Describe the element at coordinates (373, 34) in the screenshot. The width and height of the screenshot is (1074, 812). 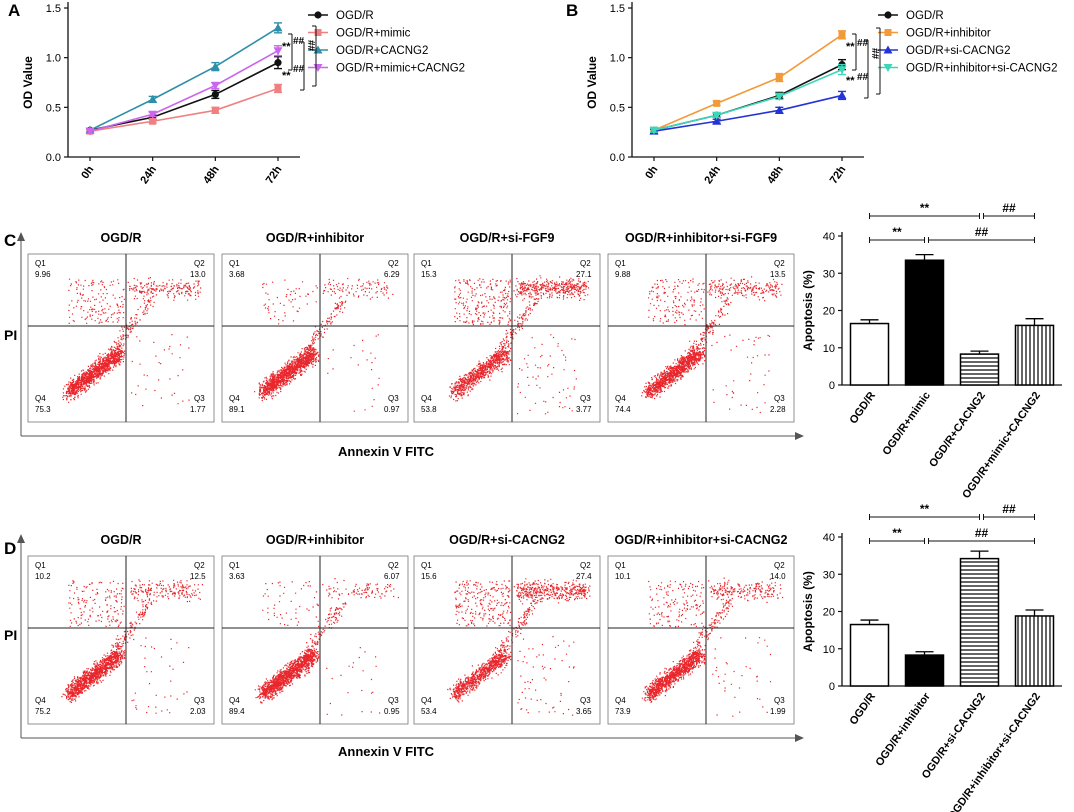
I see `legend-label: OGD/R+mimic` at that location.